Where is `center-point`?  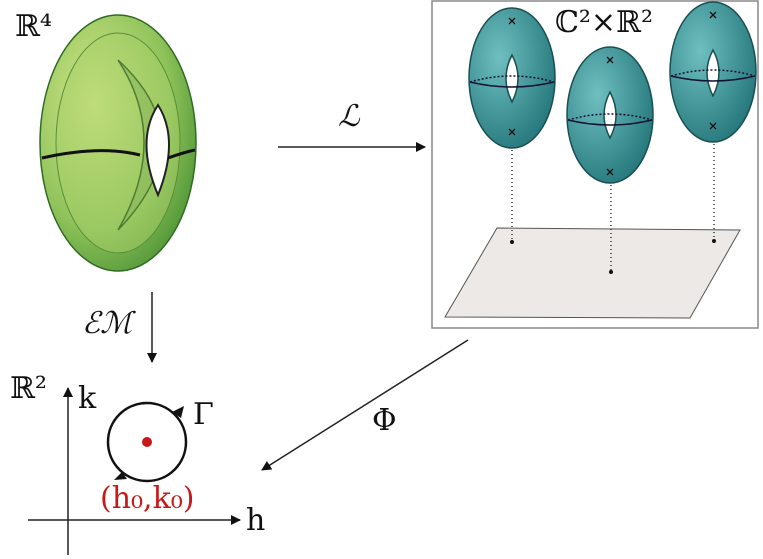
center-point is located at coordinates (147, 442).